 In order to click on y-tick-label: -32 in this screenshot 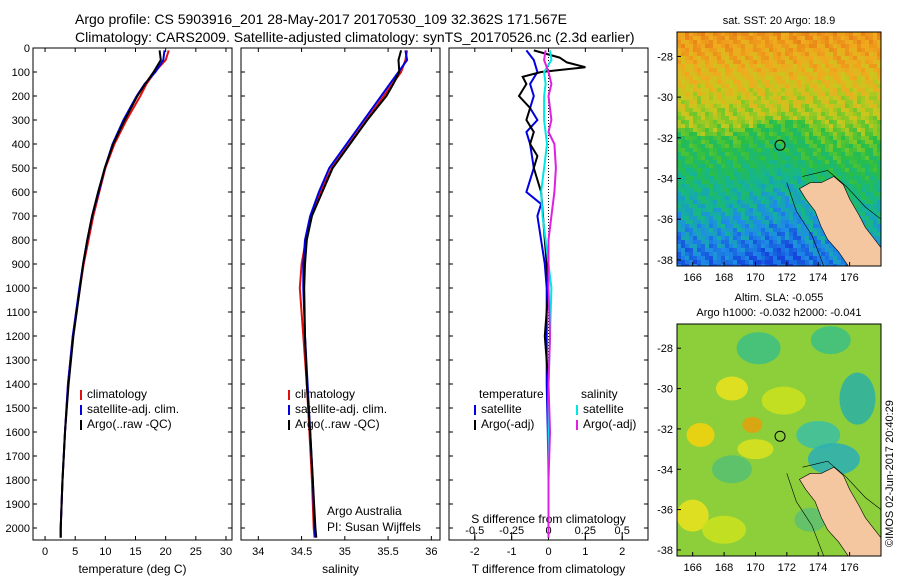, I will do `click(665, 430)`.